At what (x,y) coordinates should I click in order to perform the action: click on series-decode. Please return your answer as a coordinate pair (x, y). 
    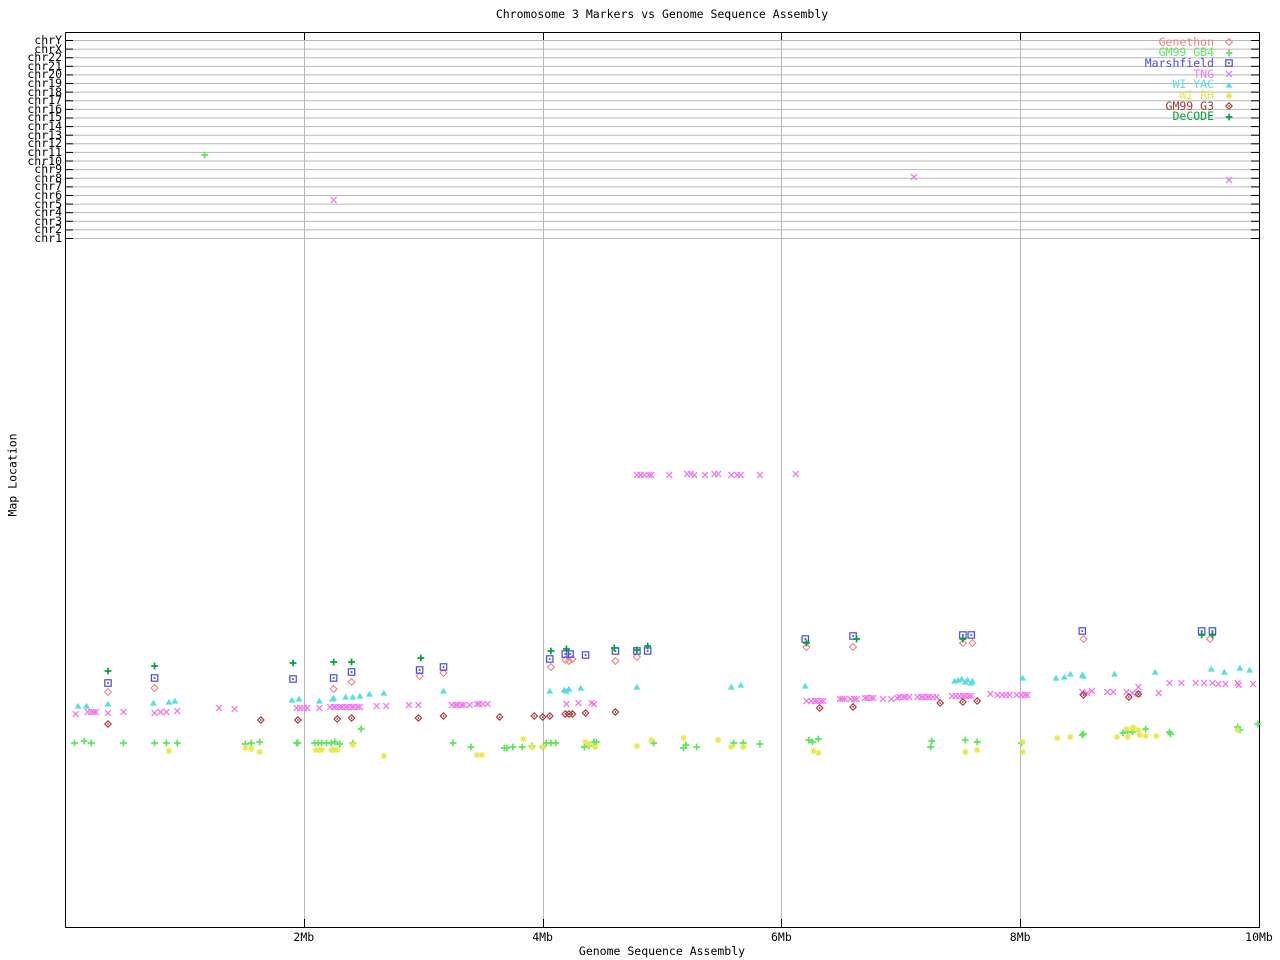
    Looking at the image, I should click on (660, 653).